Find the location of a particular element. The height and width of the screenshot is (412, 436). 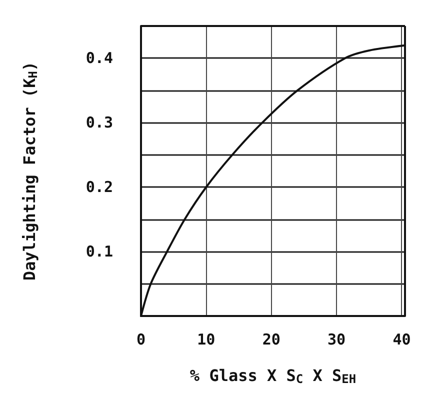

y-tick-label: 0.3 is located at coordinates (99, 123).